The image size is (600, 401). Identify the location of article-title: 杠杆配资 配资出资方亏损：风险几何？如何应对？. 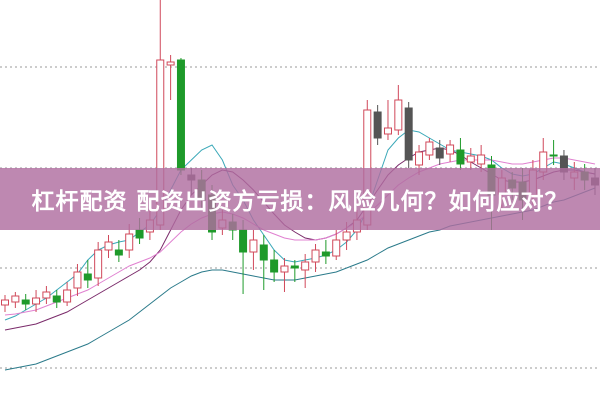
(300, 202).